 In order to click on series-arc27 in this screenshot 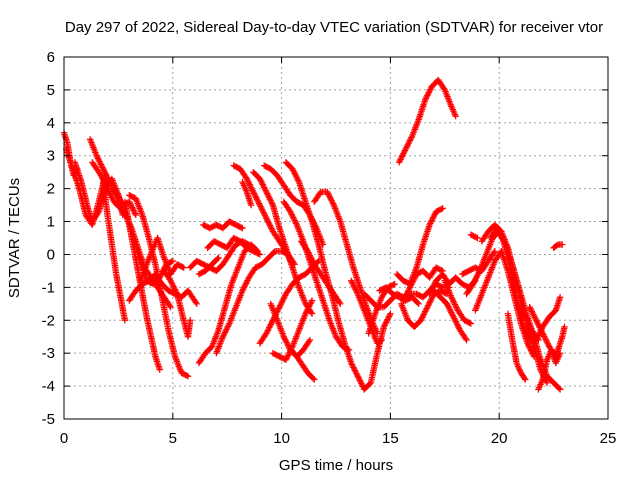, I will do `click(316, 276)`.